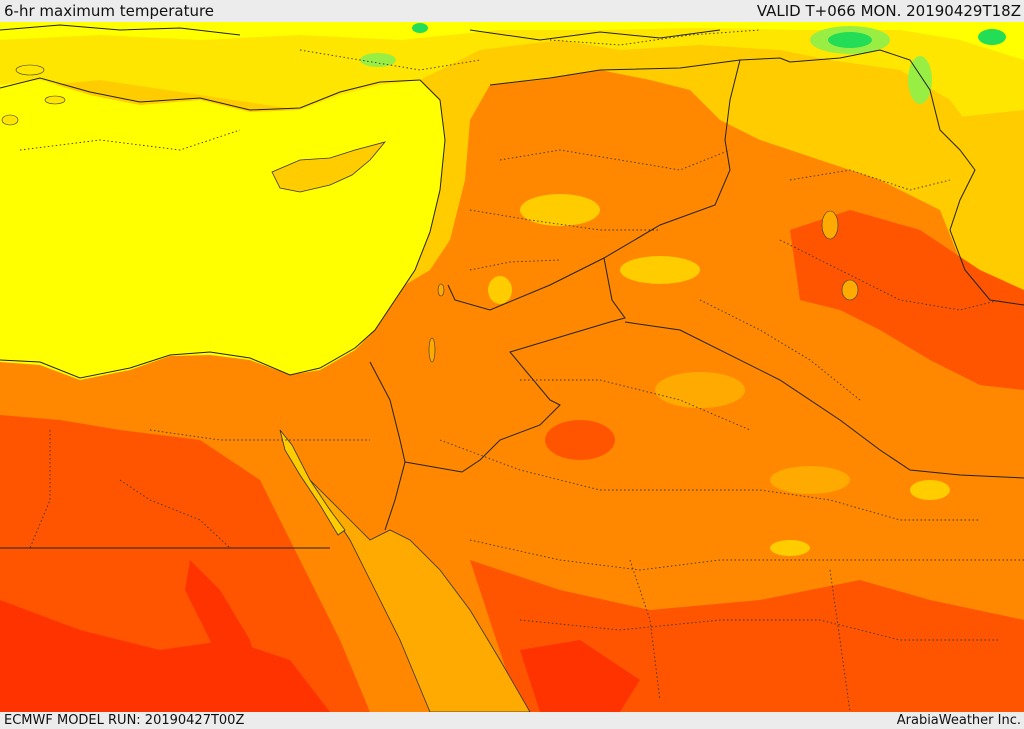 The width and height of the screenshot is (1024, 729). Describe the element at coordinates (312, 482) in the screenshot. I see `gulf-of-suez` at that location.